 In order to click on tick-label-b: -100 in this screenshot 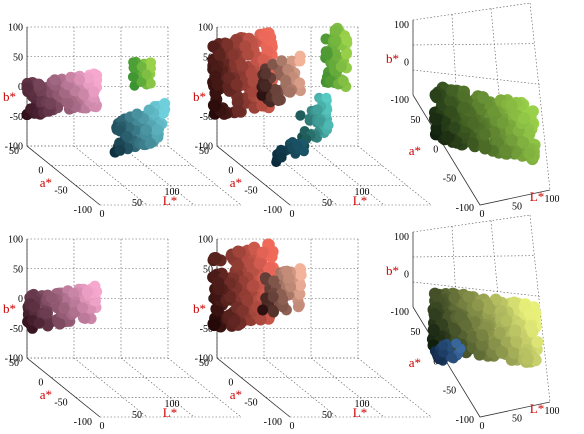, I will do `click(400, 312)`.